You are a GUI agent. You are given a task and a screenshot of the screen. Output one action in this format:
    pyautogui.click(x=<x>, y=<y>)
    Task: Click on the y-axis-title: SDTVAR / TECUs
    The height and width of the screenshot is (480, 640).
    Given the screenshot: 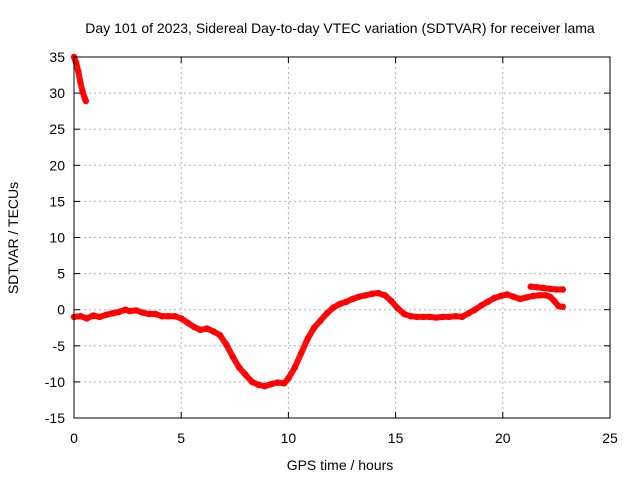 What is the action you would take?
    pyautogui.click(x=13, y=238)
    